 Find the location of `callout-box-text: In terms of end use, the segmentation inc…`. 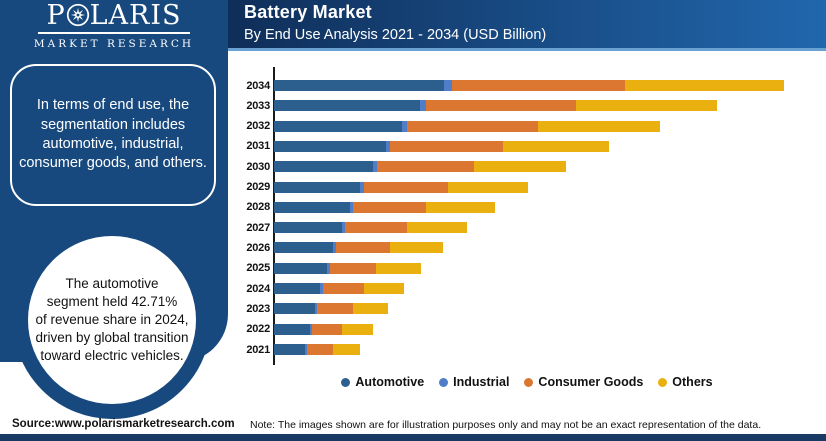

callout-box-text: In terms of end use, the segmentation inc… is located at coordinates (113, 134).